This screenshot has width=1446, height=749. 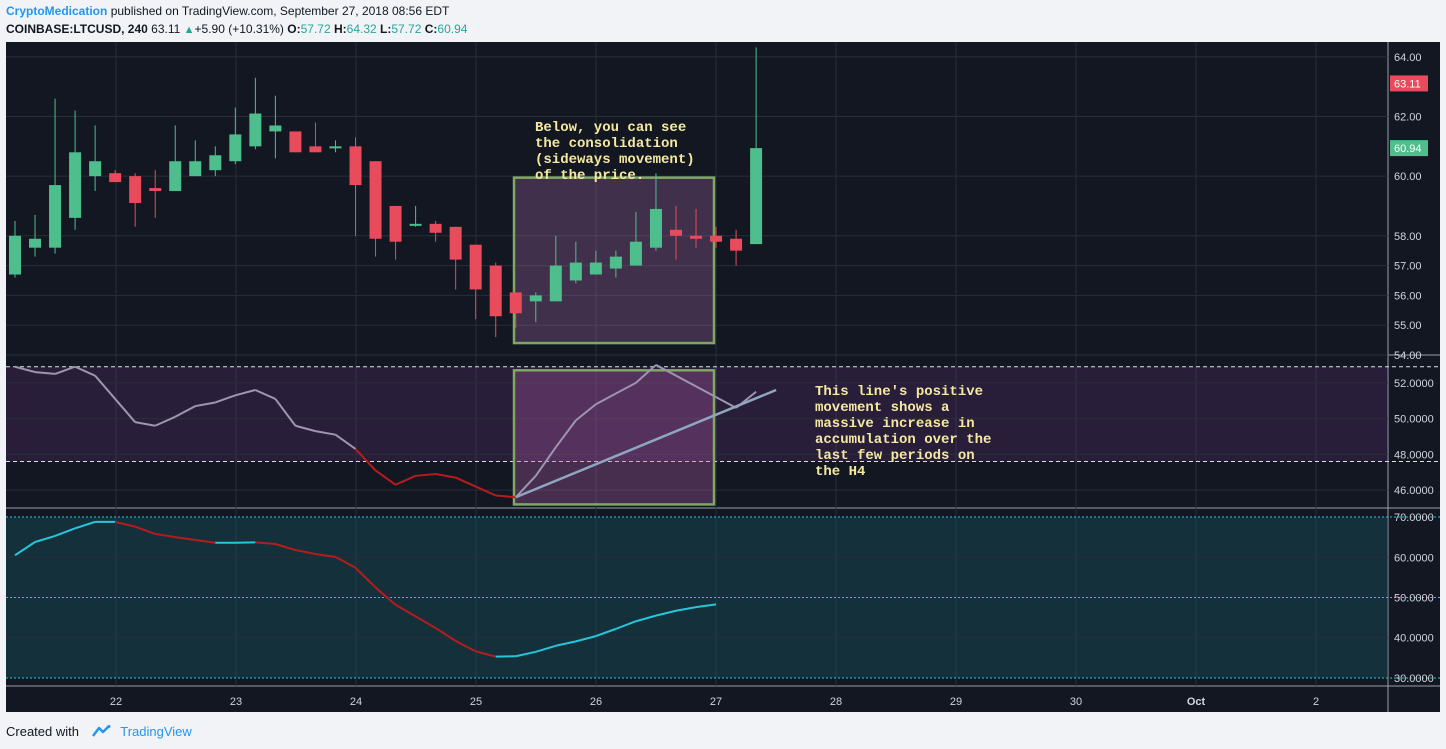 I want to click on close-value: 60.94, so click(x=452, y=29).